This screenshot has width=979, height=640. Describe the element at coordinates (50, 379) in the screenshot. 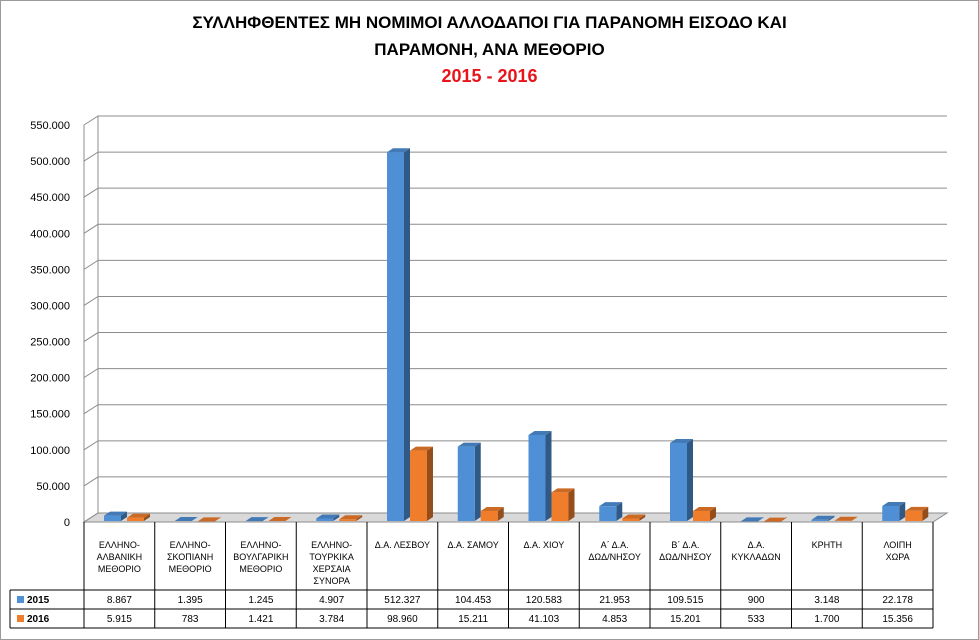

I see `y-tick-label: 200.000` at that location.